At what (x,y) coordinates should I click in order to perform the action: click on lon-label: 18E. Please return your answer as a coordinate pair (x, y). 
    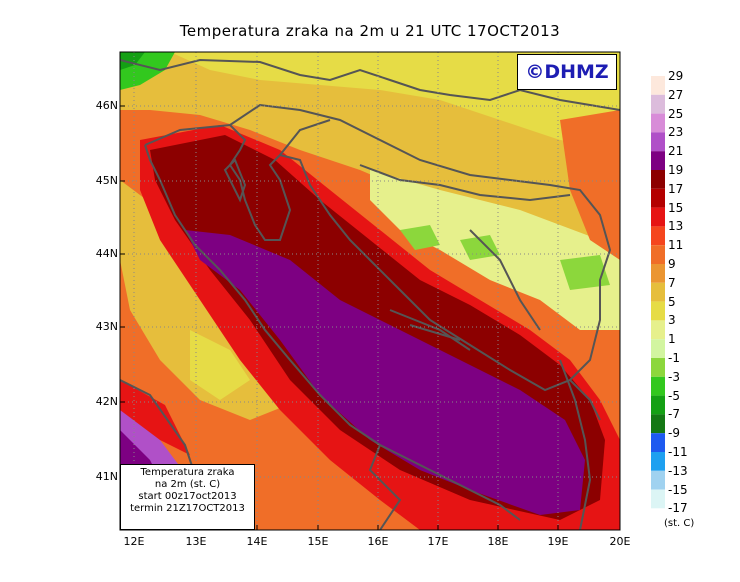
    Looking at the image, I should click on (498, 541).